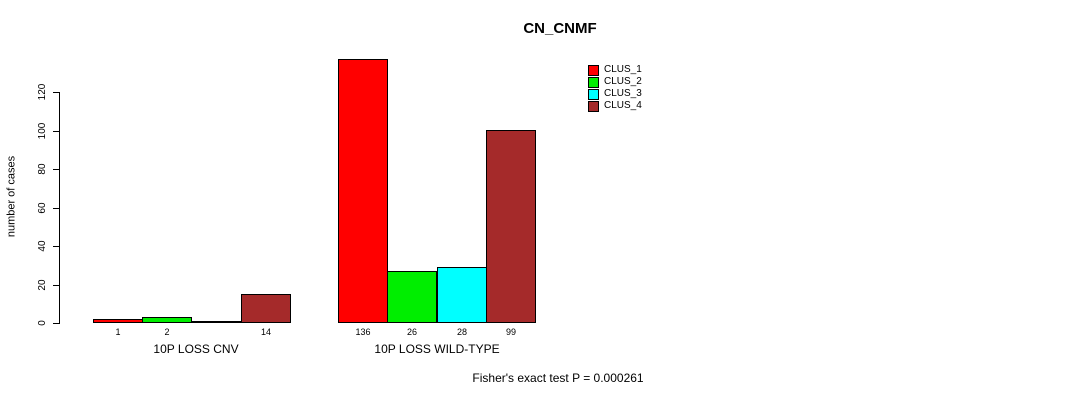  What do you see at coordinates (196, 349) in the screenshot?
I see `x-group-label-cnv: 10P LOSS CNV` at bounding box center [196, 349].